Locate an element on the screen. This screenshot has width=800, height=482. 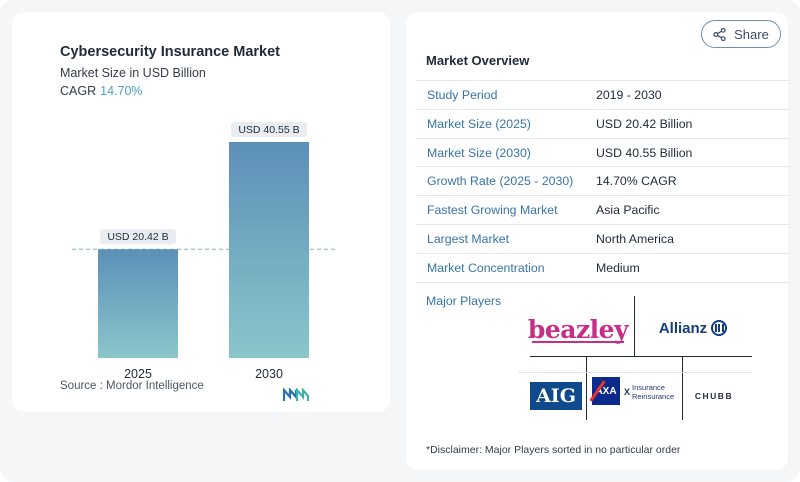
cagr-value: 14.70% is located at coordinates (121, 91).